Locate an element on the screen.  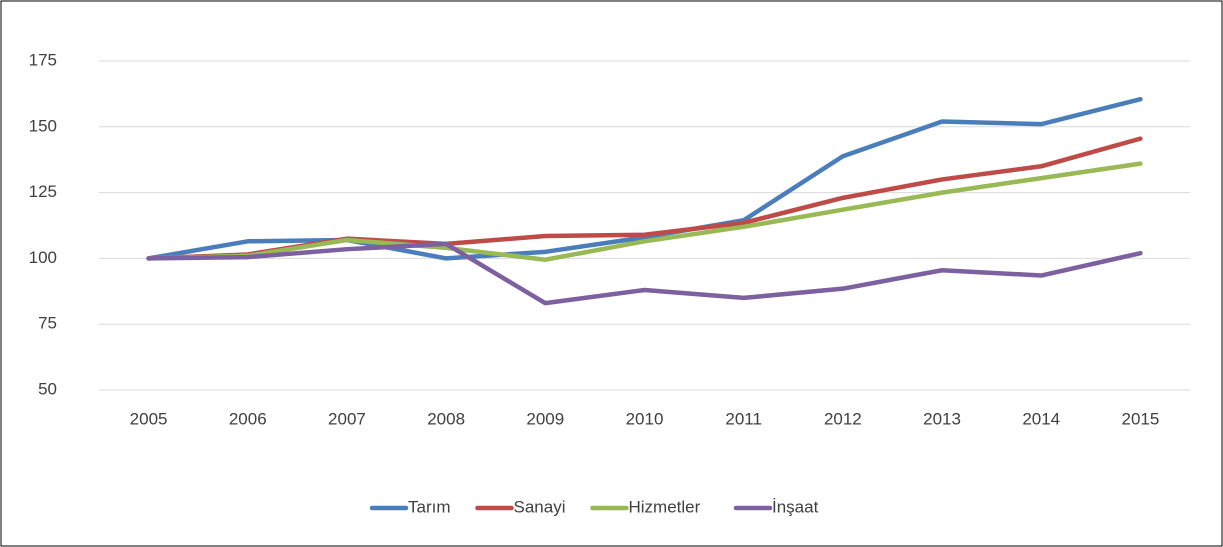
x-tick-label: 2006 is located at coordinates (248, 418).